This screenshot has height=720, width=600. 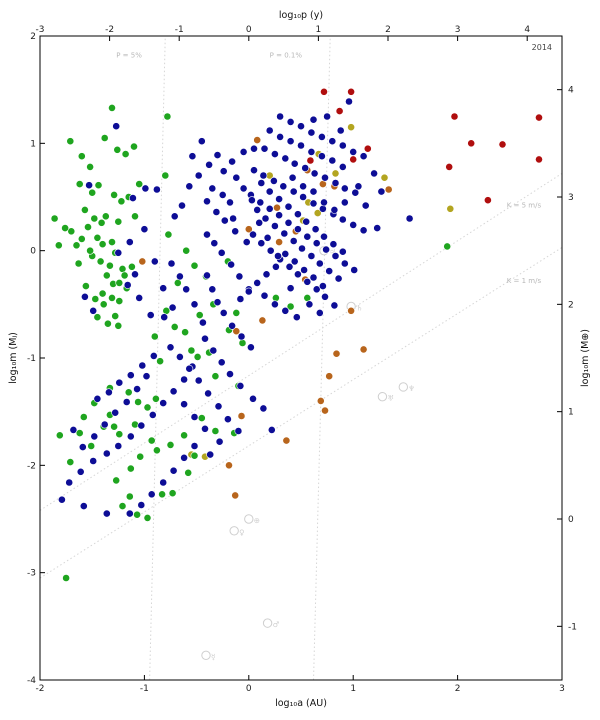 What do you see at coordinates (301, 15) in the screenshot?
I see `x-axis-top-label: log₁₀p (y)` at bounding box center [301, 15].